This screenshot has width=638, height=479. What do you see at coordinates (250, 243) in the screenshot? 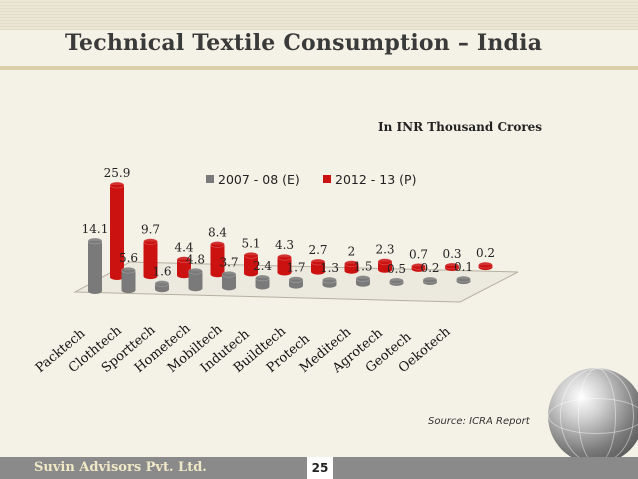
I see `data-label-2012: 5.1` at bounding box center [250, 243].